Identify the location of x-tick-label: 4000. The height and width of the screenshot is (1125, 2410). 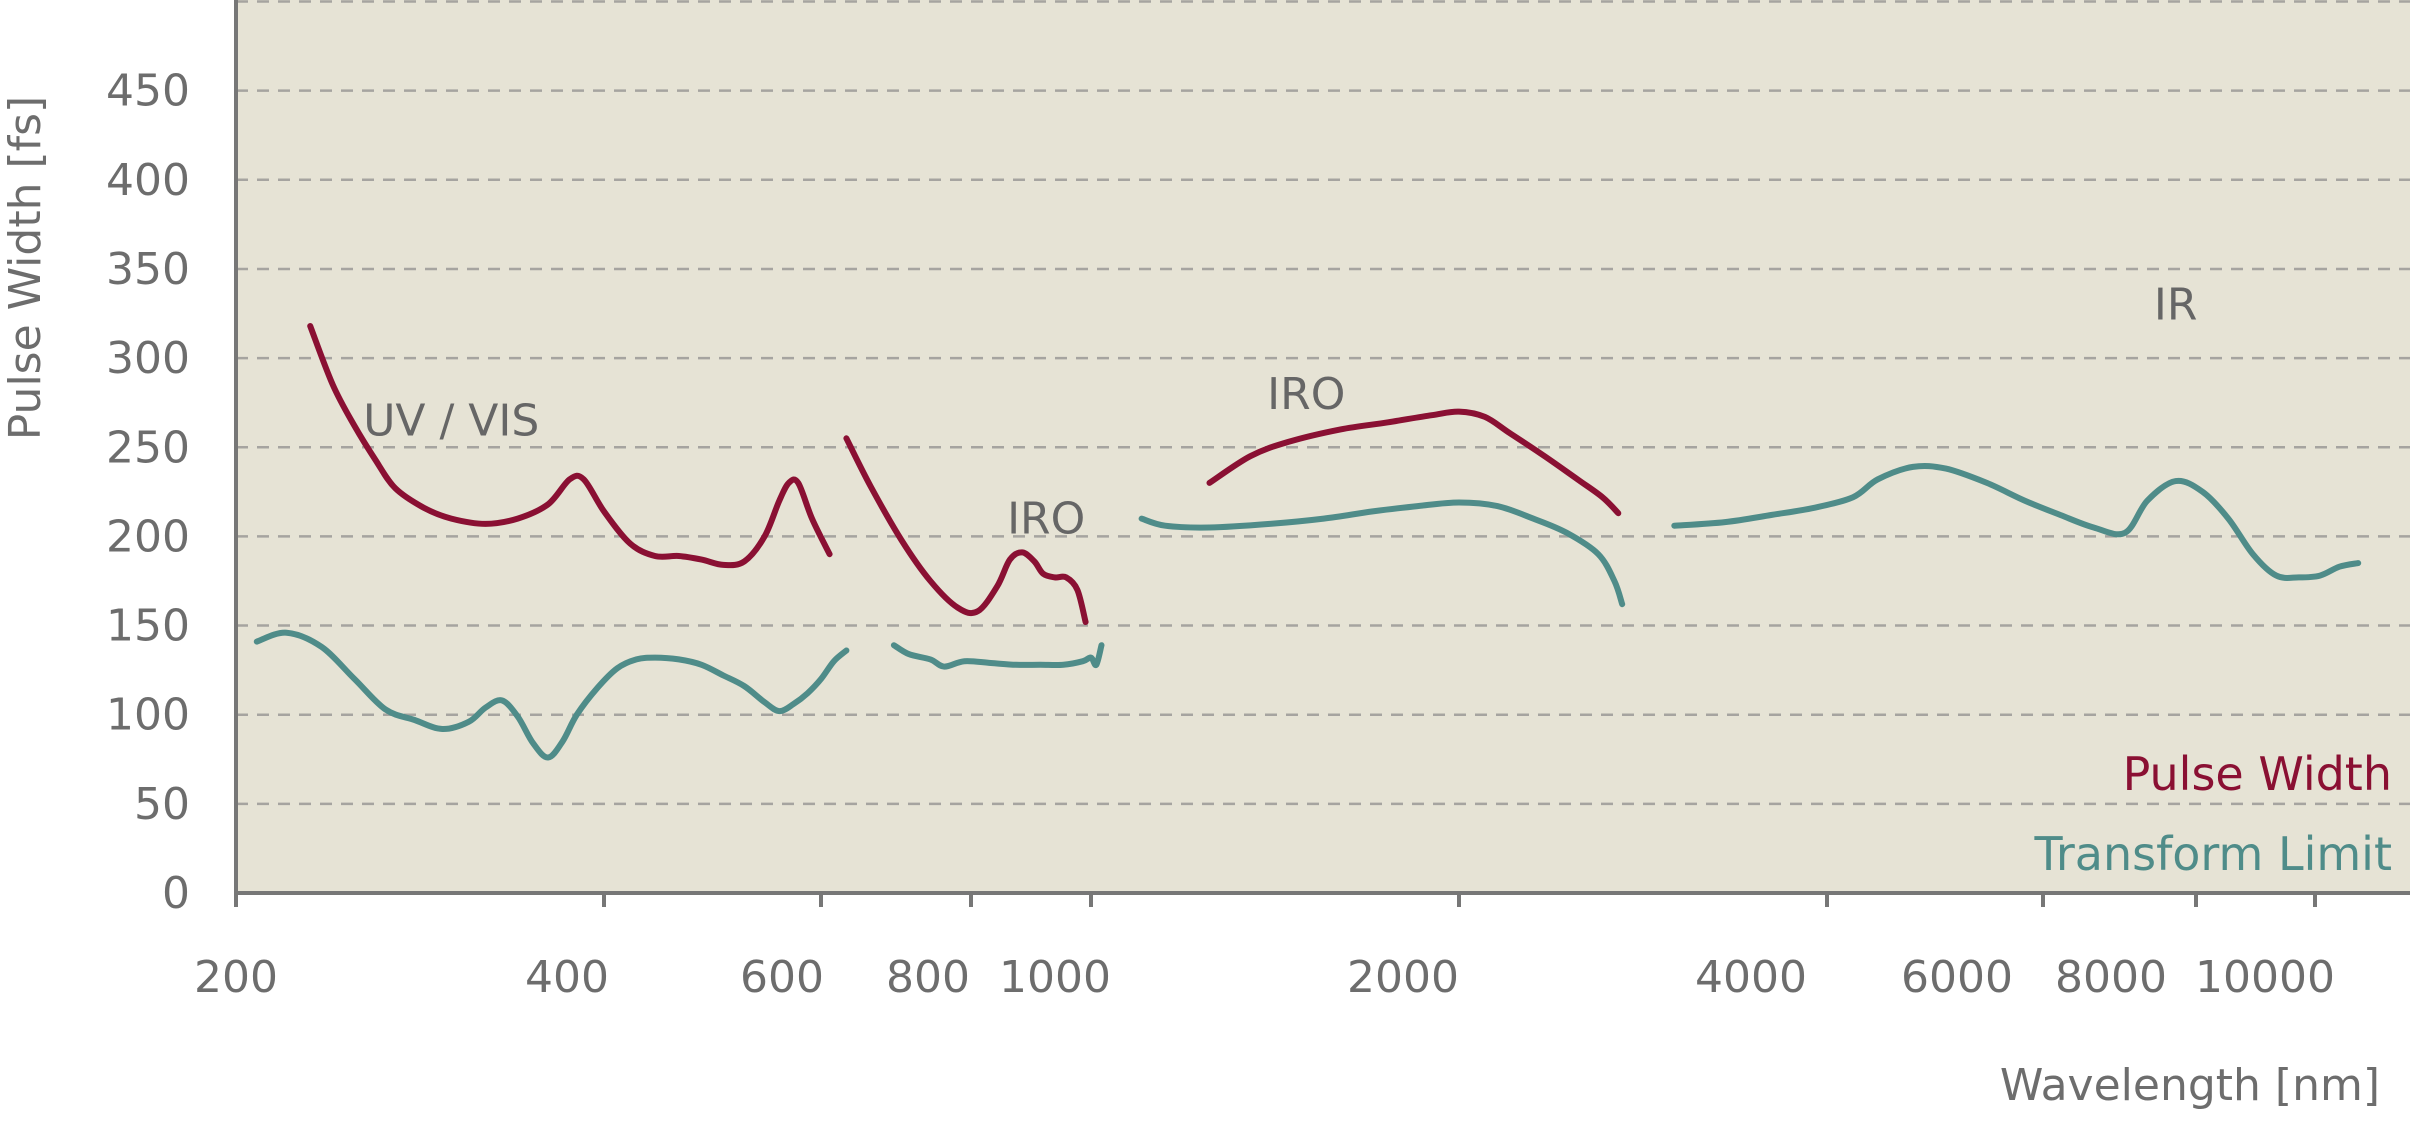
(1751, 977).